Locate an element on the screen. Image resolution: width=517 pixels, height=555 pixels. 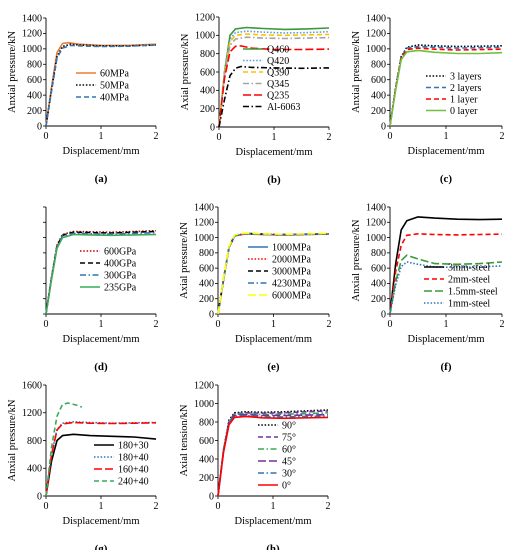
legend-label: 3000MPa is located at coordinates (291, 271).